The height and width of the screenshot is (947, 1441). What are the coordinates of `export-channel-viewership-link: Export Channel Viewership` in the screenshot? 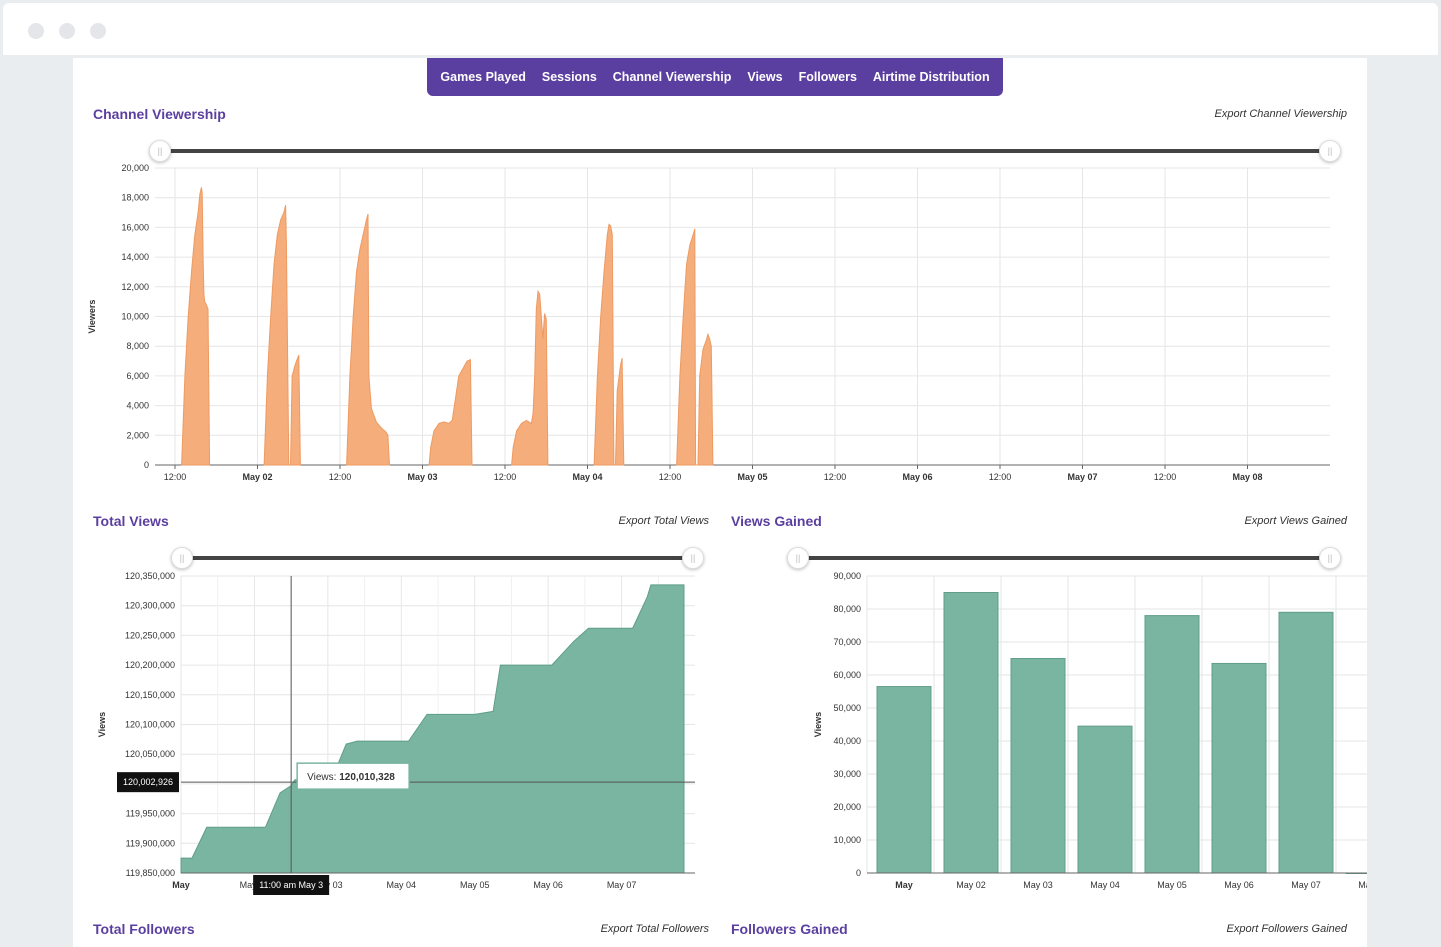 It's located at (1280, 114).